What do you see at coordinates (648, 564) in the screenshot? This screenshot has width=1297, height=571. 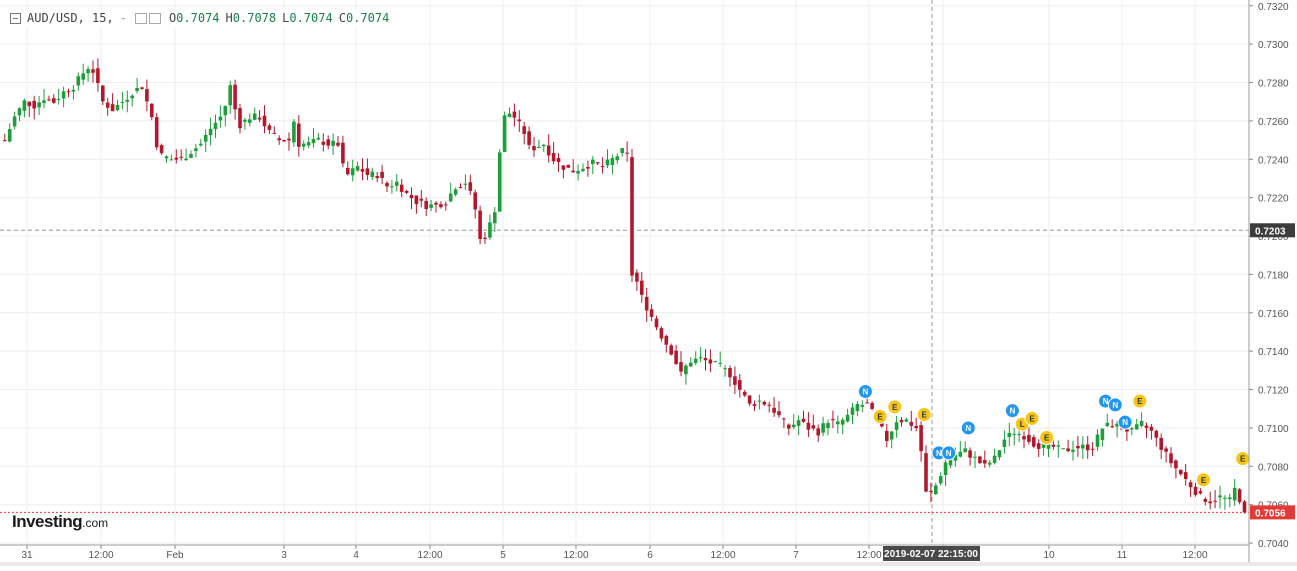 I see `time-scrollbar` at bounding box center [648, 564].